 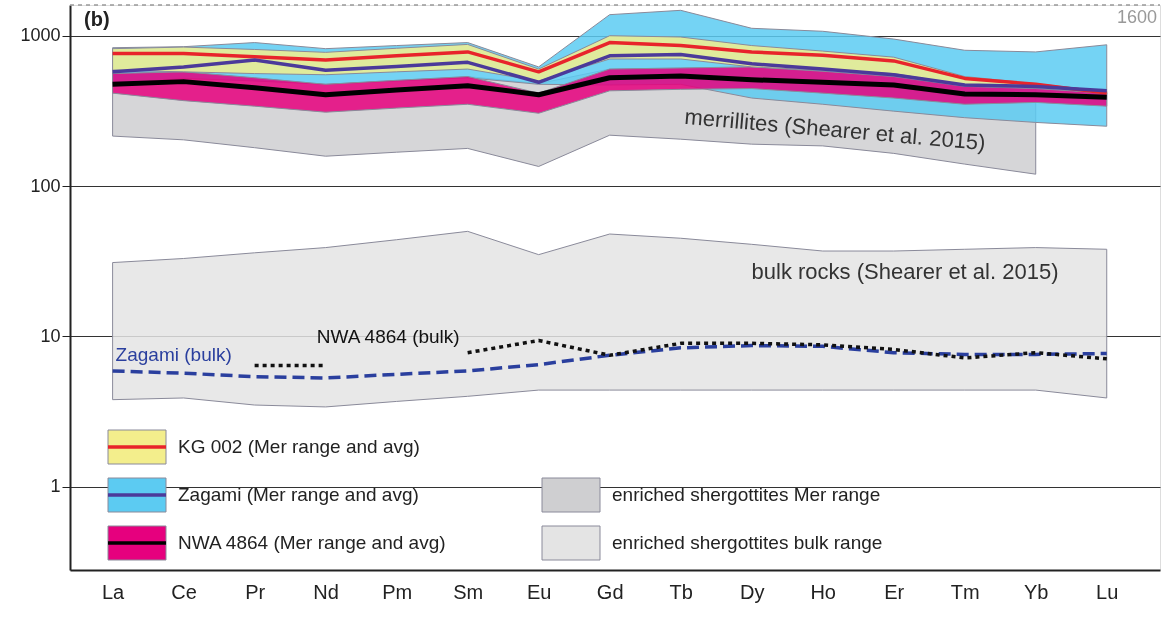 What do you see at coordinates (1036, 591) in the screenshot?
I see `x-tick-label: Yb` at bounding box center [1036, 591].